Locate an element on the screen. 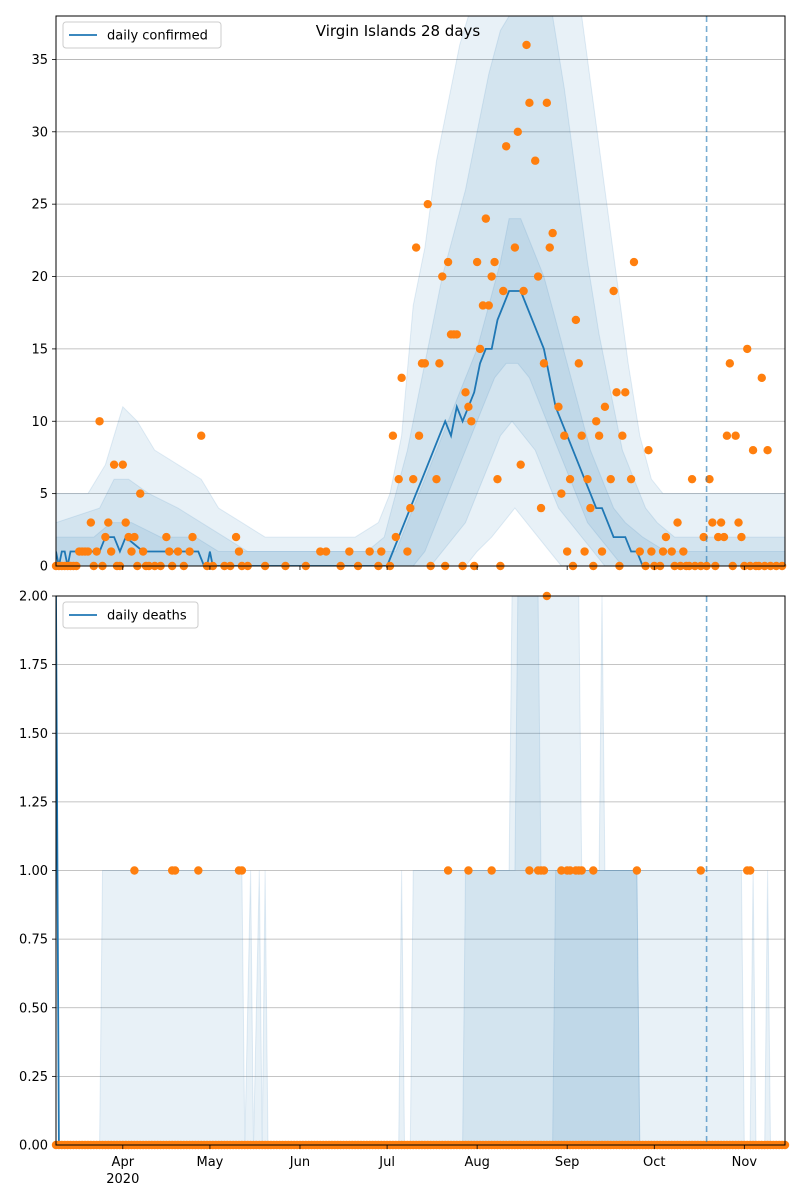 Image resolution: width=800 pixels, height=1200 pixels. x-tick-label: Nov is located at coordinates (745, 1162).